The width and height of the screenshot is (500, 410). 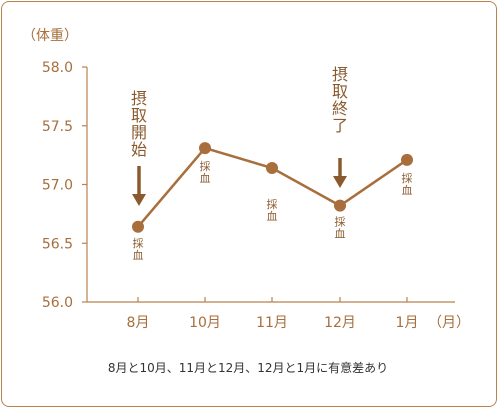 I want to click on x-tick-label: 11月, so click(x=272, y=323).